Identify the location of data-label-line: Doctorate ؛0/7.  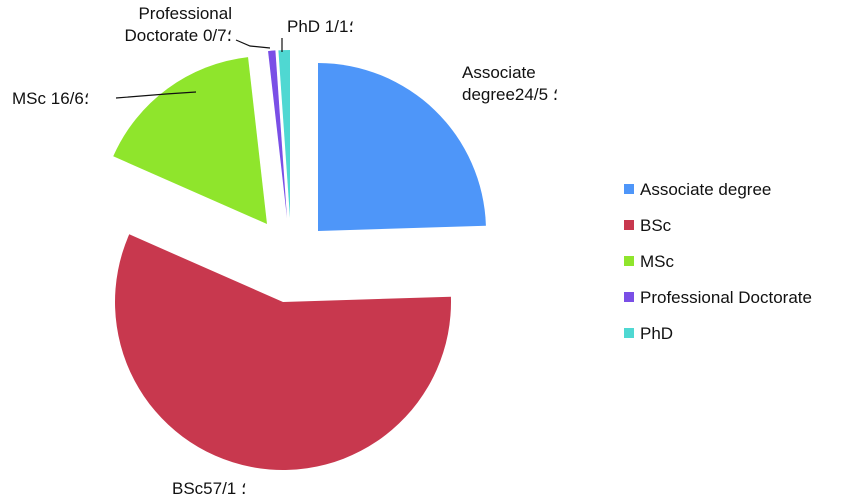
(178, 35).